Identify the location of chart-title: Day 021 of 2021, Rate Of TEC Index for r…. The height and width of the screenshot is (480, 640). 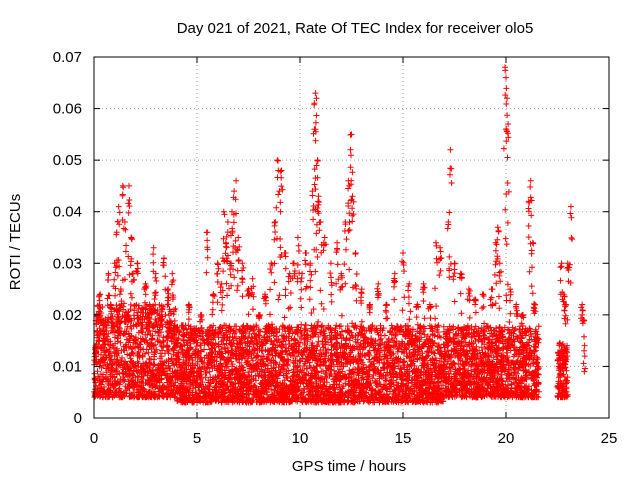
(355, 28).